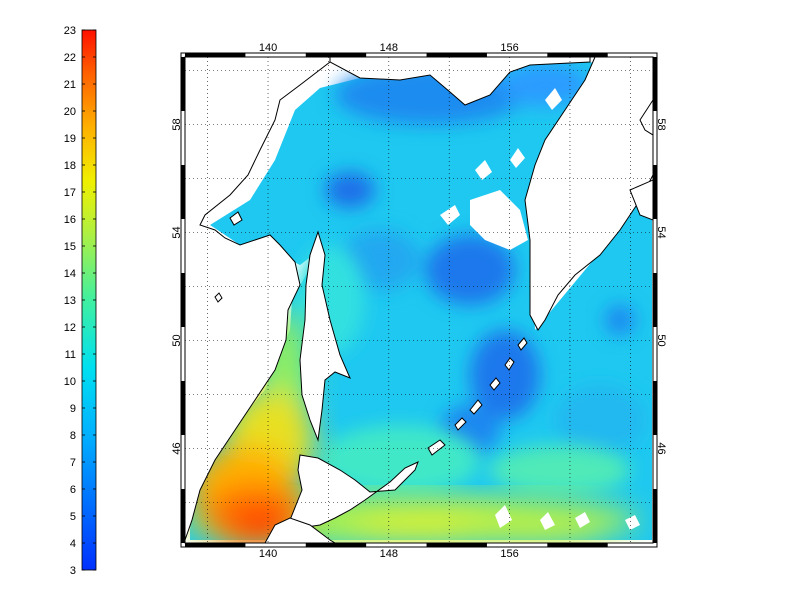  Describe the element at coordinates (70, 301) in the screenshot. I see `colorbar-tick-label: 13` at that location.